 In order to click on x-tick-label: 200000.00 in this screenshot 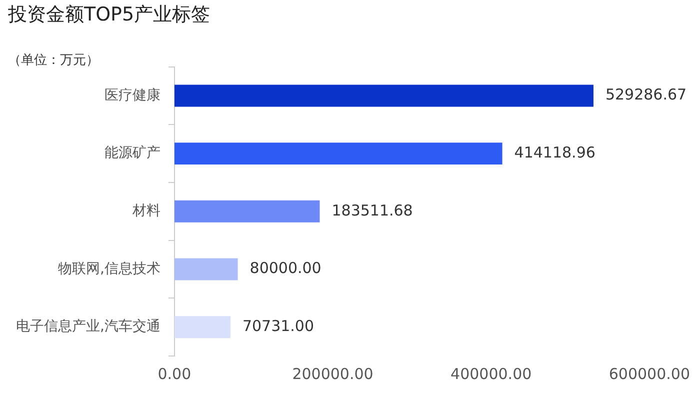, I will do `click(333, 373)`.